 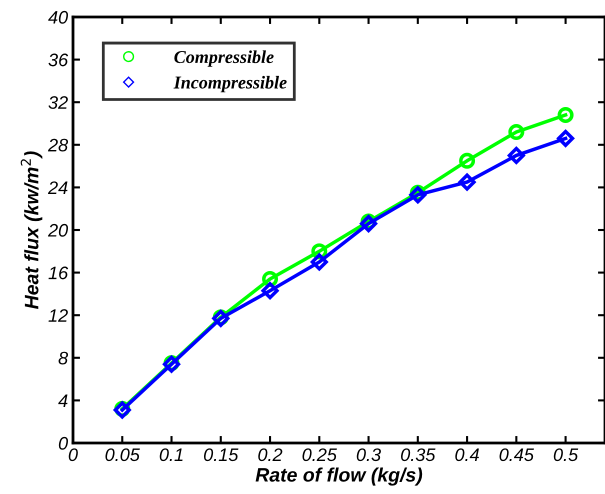 I want to click on y-tick-label: 16, so click(x=58, y=273).